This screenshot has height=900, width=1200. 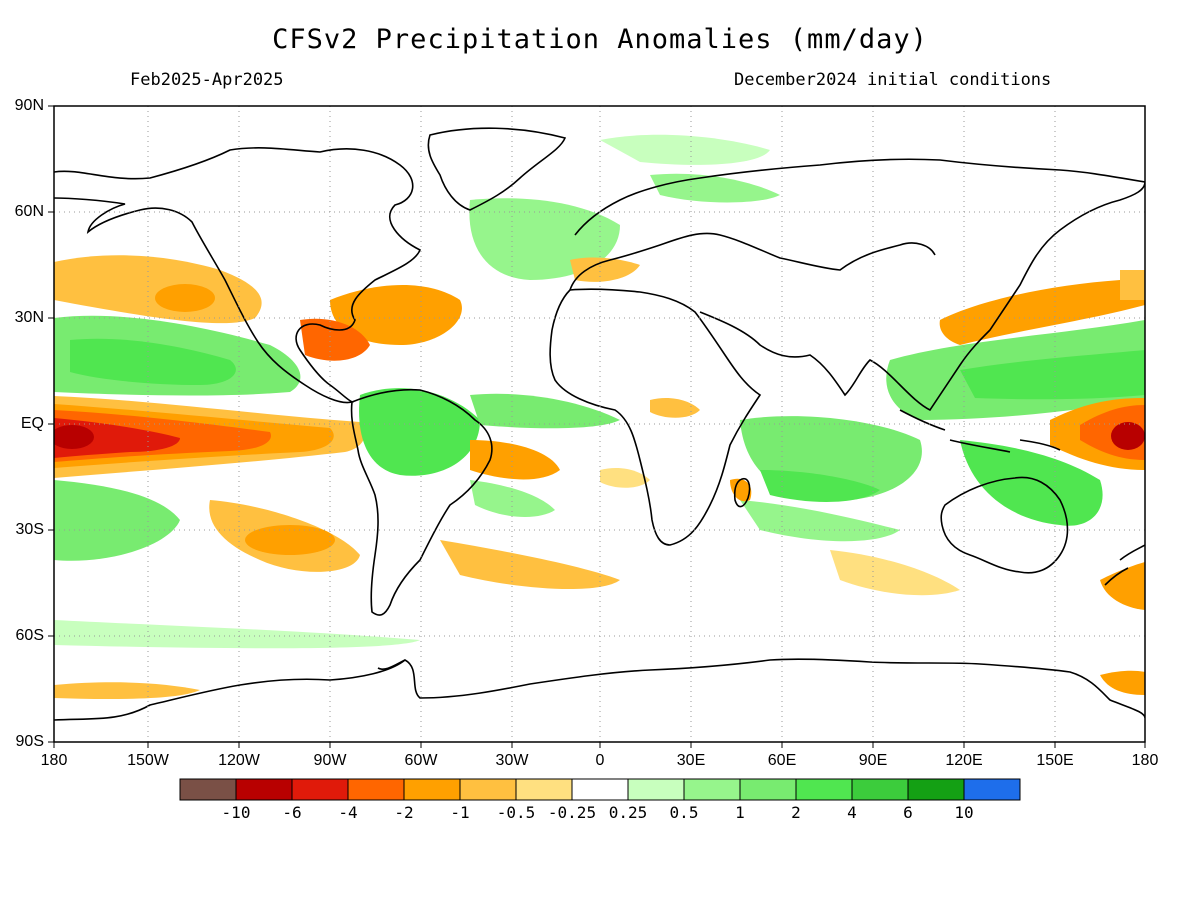 What do you see at coordinates (460, 812) in the screenshot?
I see `colorbar-label: -1` at bounding box center [460, 812].